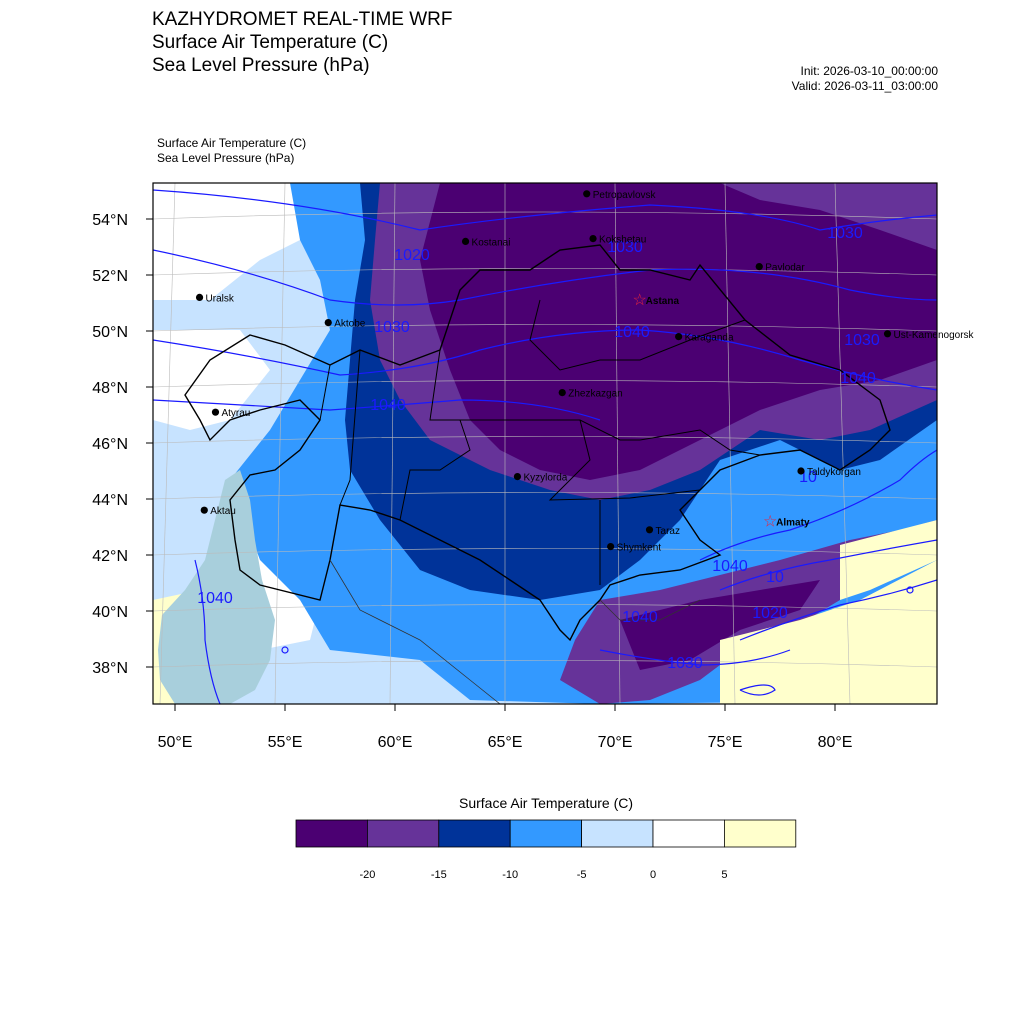  I want to click on lon-label: 70°E, so click(615, 742).